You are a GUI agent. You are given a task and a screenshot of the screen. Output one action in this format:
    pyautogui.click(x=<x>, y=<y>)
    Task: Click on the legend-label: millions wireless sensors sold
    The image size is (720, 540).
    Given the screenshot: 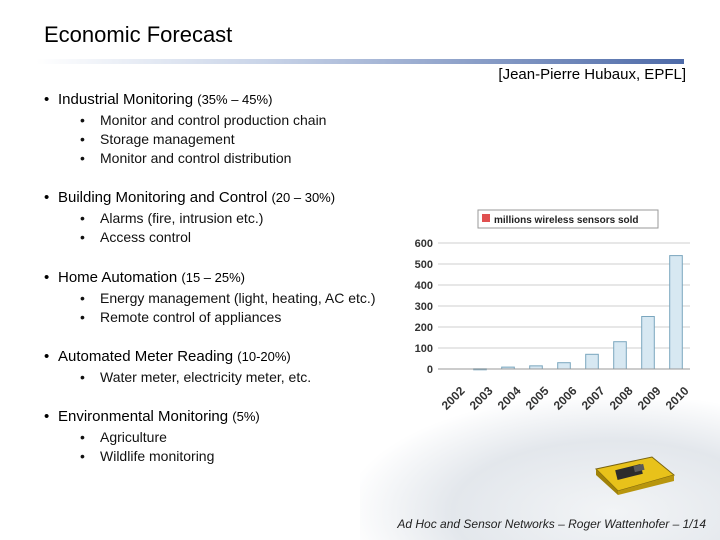 What is the action you would take?
    pyautogui.click(x=566, y=220)
    